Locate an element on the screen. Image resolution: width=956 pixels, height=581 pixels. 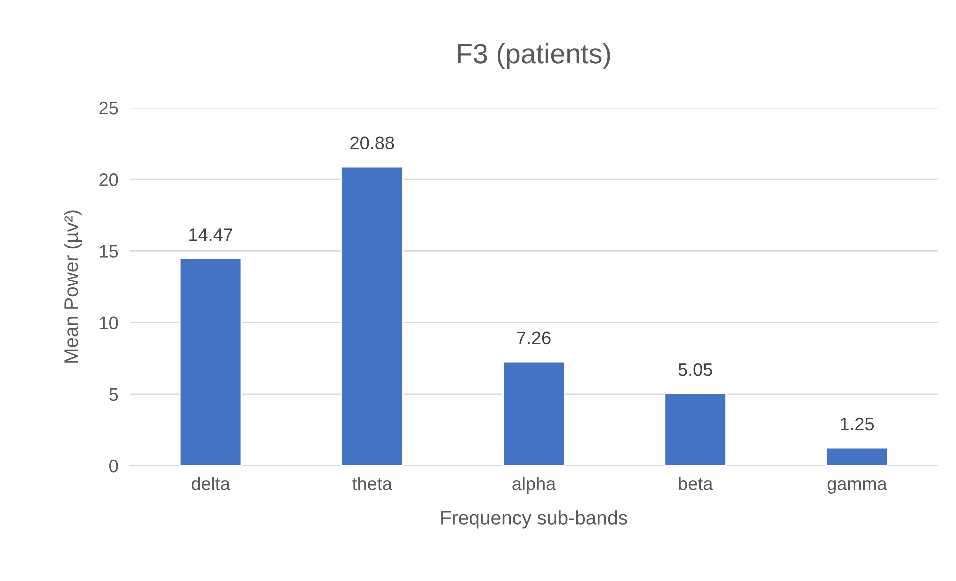
x-axis-title: Frequency sub-bands is located at coordinates (535, 519).